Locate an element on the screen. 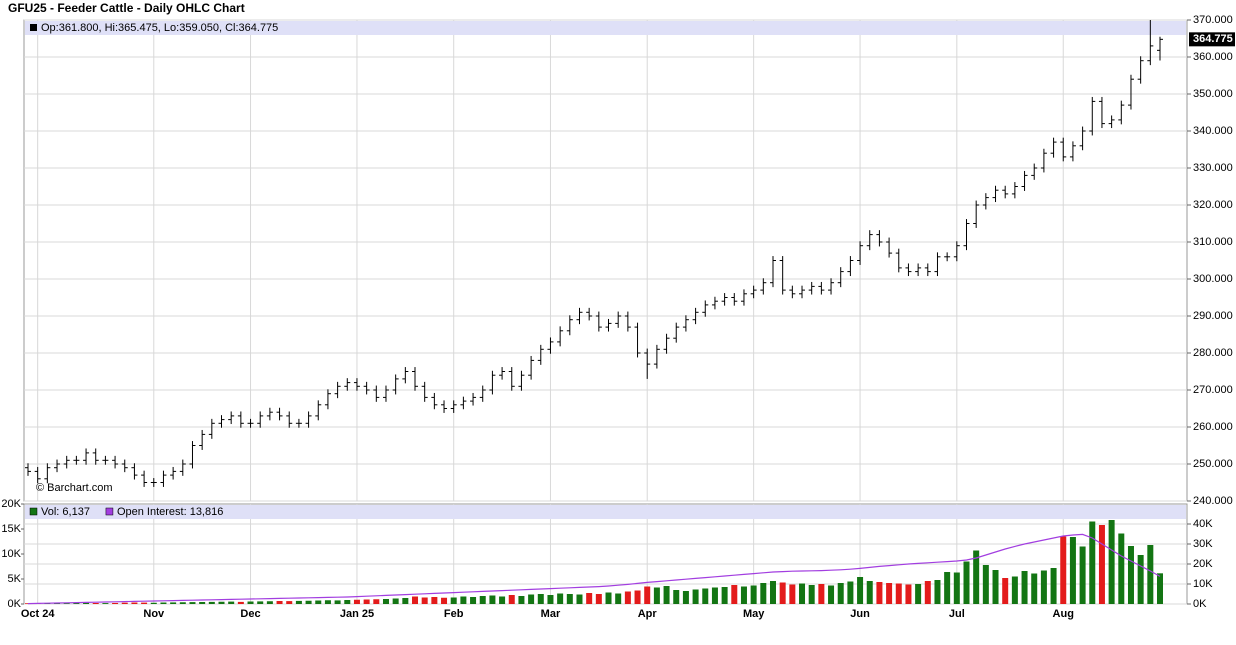 The width and height of the screenshot is (1236, 645). y2-tick-label: 20K is located at coordinates (1203, 564).